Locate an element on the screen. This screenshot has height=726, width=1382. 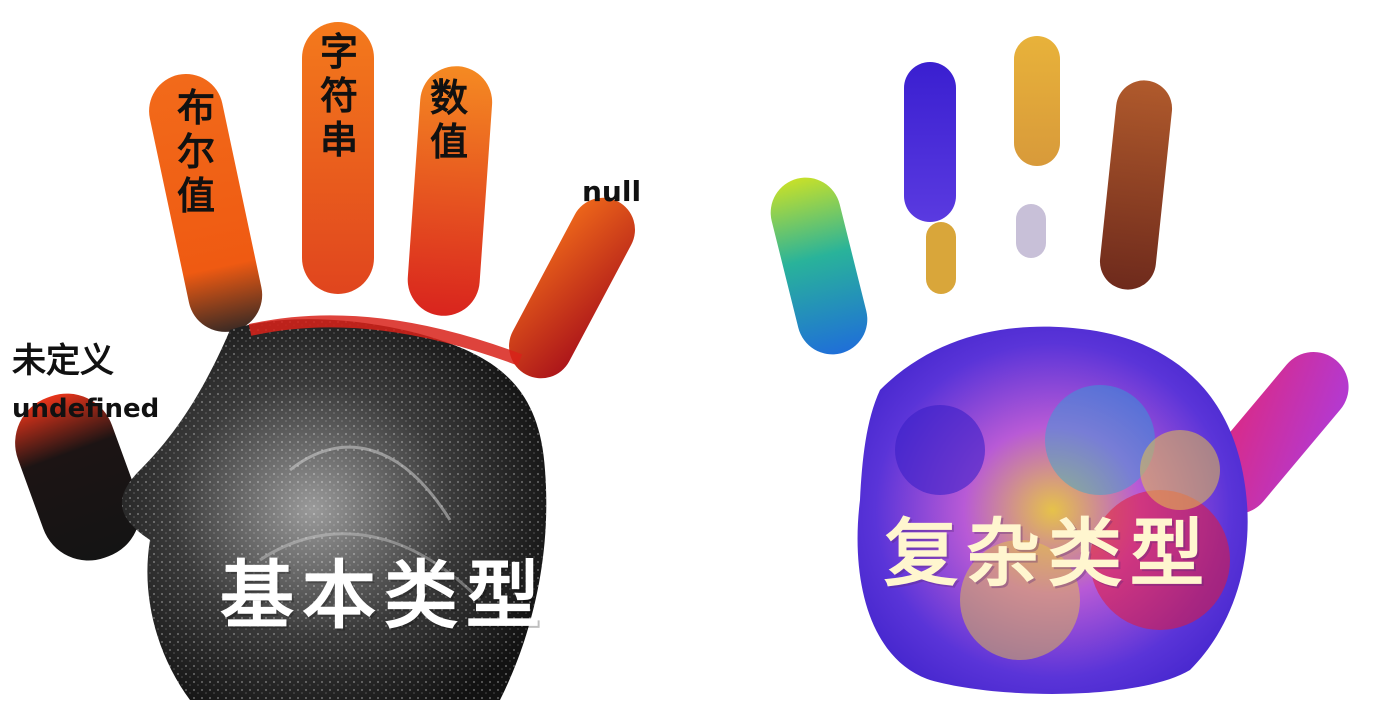
label-undefined-en: undefined is located at coordinates (86, 409).